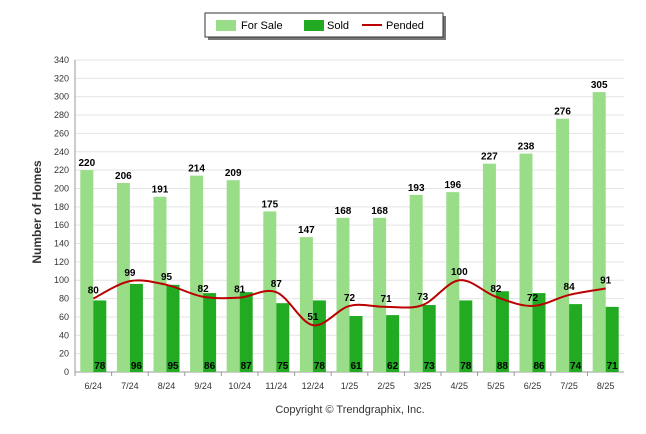 Image resolution: width=646 pixels, height=434 pixels. What do you see at coordinates (496, 386) in the screenshot?
I see `x-tick-label: 5/25` at bounding box center [496, 386].